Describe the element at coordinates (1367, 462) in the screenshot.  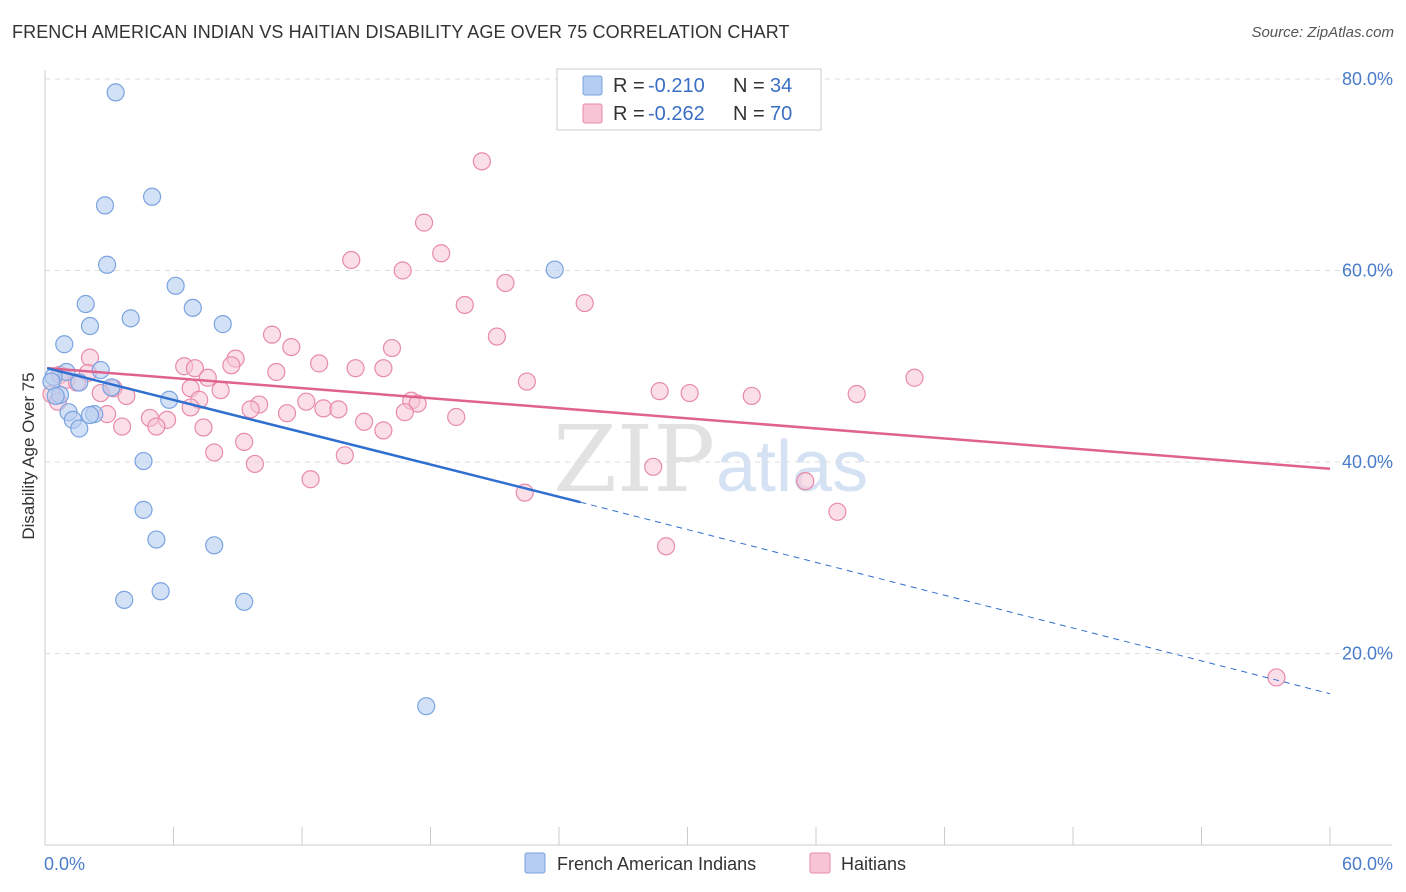
I see `y-tick-label-1: 40.0%` at that location.